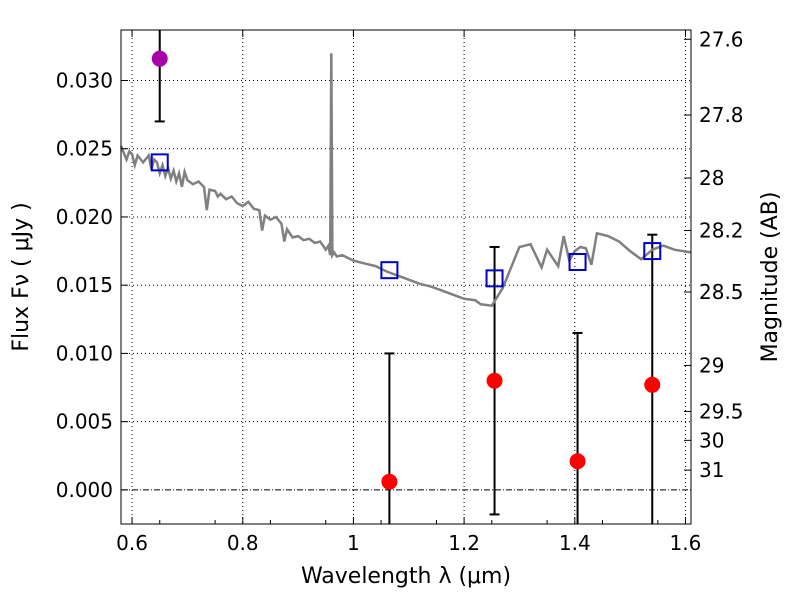 The width and height of the screenshot is (800, 600). I want to click on y2-tick-label: 28.5, so click(721, 292).